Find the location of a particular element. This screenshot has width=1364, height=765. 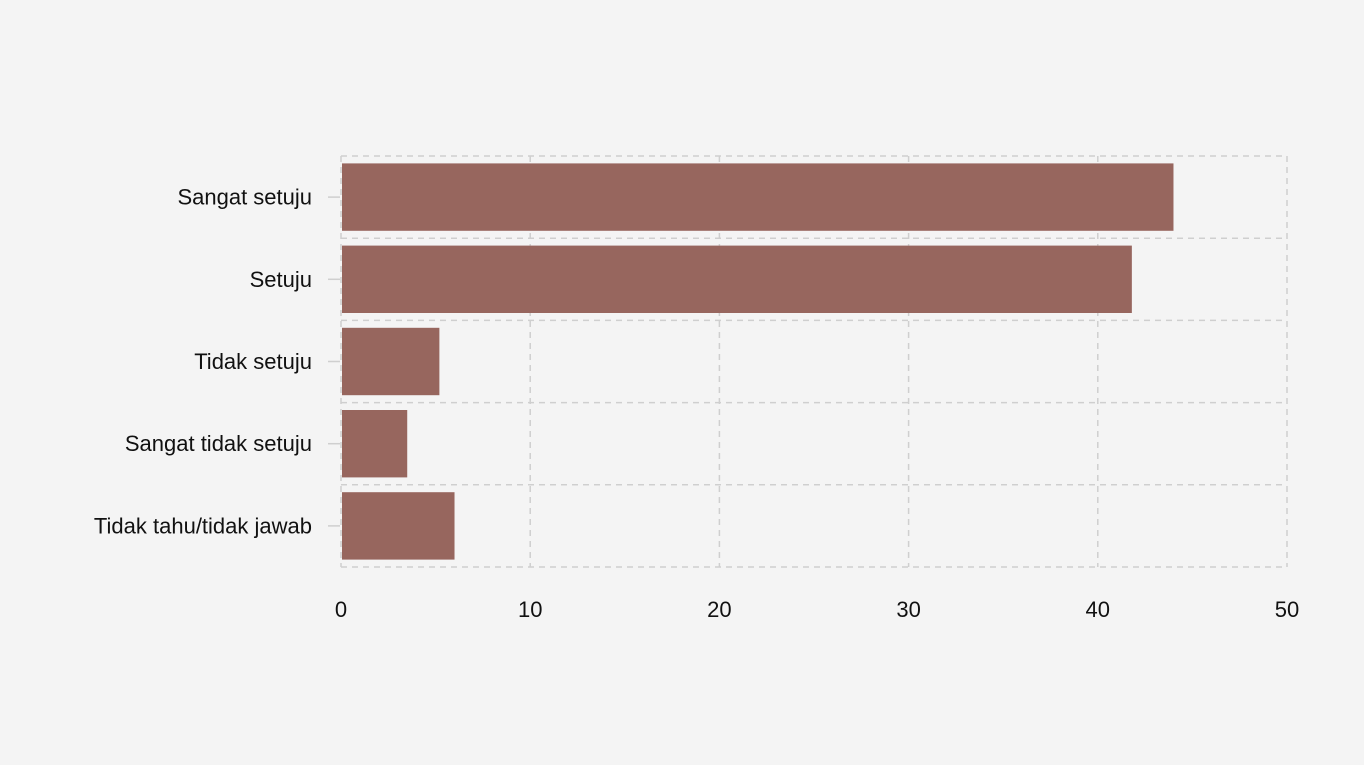

x-tick-label: 20 is located at coordinates (719, 609).